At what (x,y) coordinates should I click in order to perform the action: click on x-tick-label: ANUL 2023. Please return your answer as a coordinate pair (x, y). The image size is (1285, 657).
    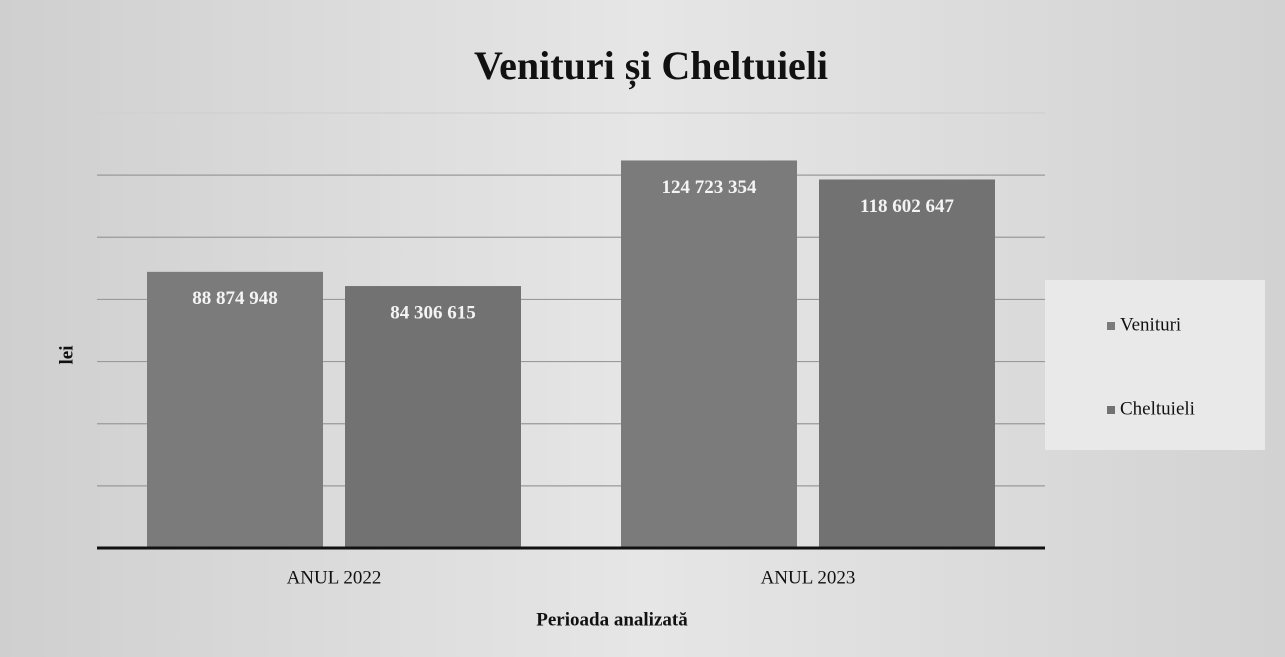
    Looking at the image, I should click on (808, 577).